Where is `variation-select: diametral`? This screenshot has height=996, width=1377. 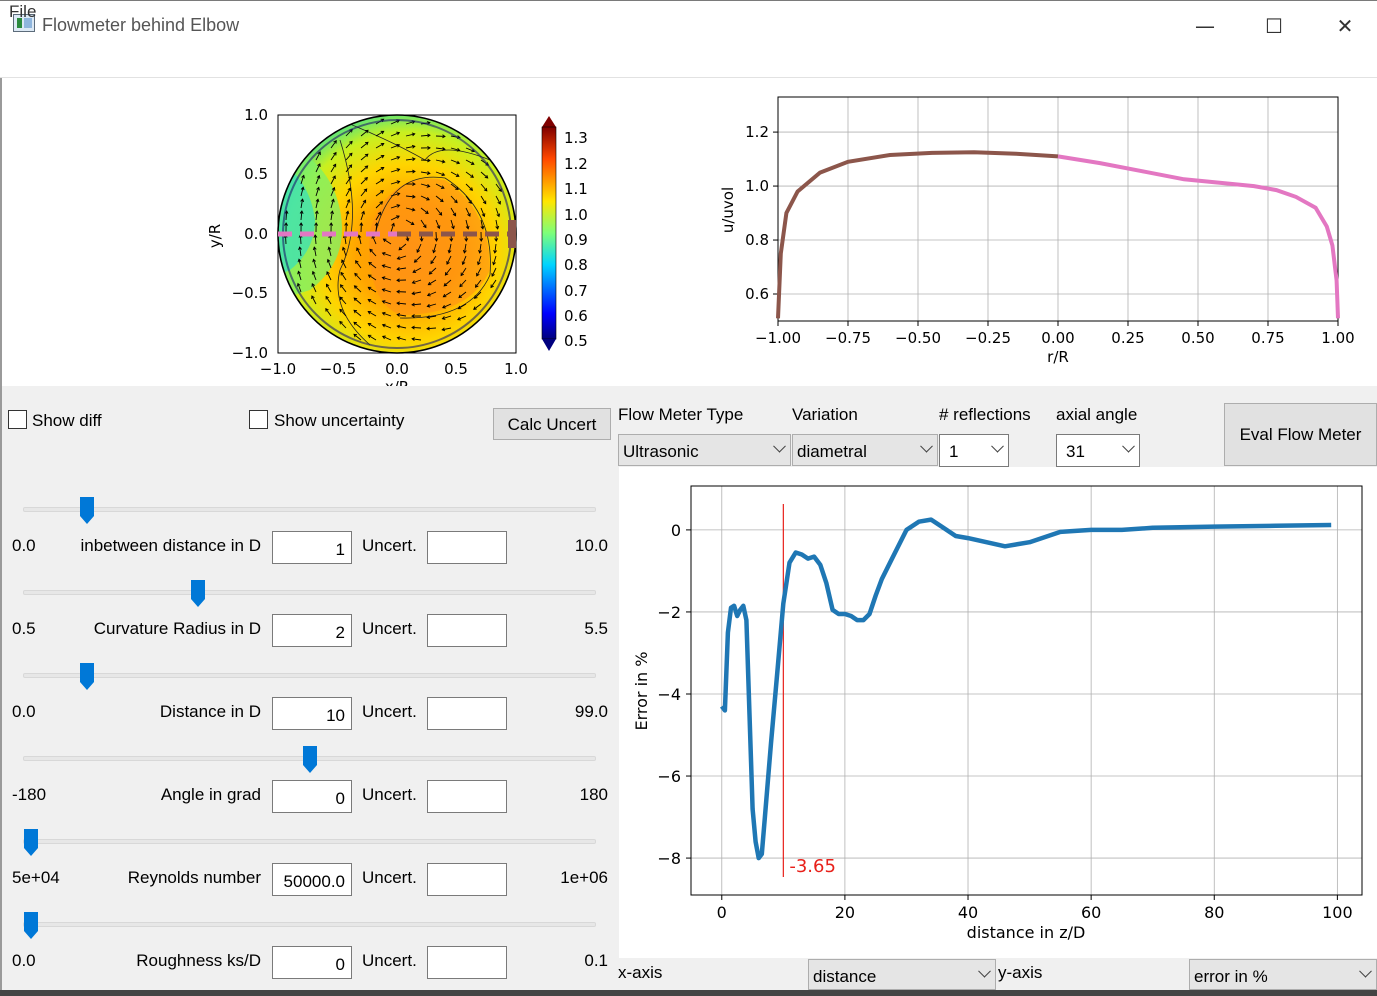 variation-select: diametral is located at coordinates (865, 450).